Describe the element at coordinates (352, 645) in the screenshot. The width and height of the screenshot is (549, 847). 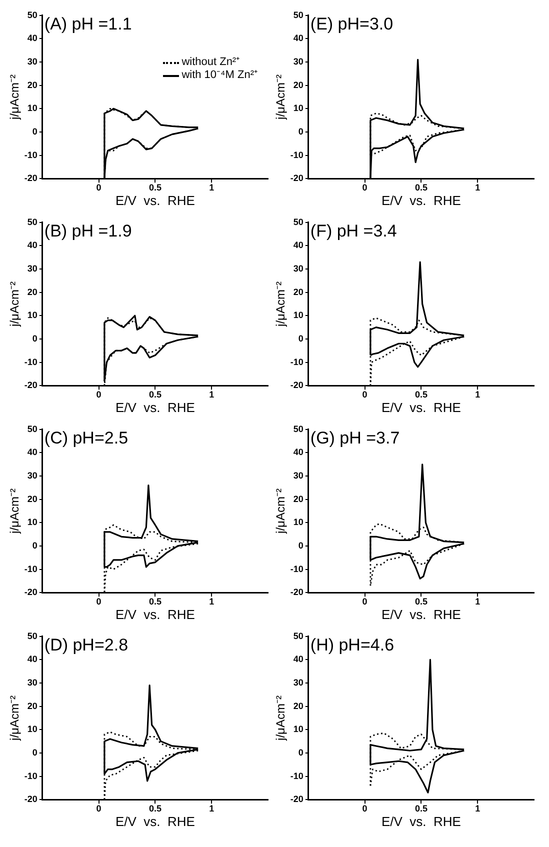
I see `chart-title: (H) pH=4.6` at that location.